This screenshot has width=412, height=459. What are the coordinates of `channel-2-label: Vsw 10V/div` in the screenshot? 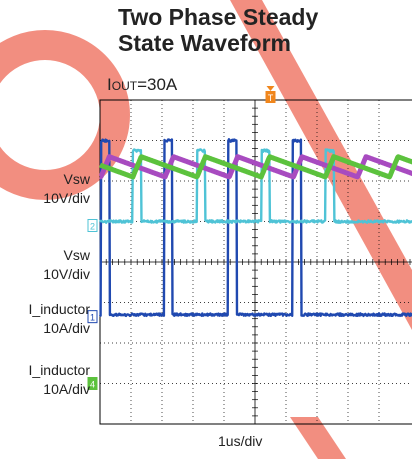 It's located at (66, 265).